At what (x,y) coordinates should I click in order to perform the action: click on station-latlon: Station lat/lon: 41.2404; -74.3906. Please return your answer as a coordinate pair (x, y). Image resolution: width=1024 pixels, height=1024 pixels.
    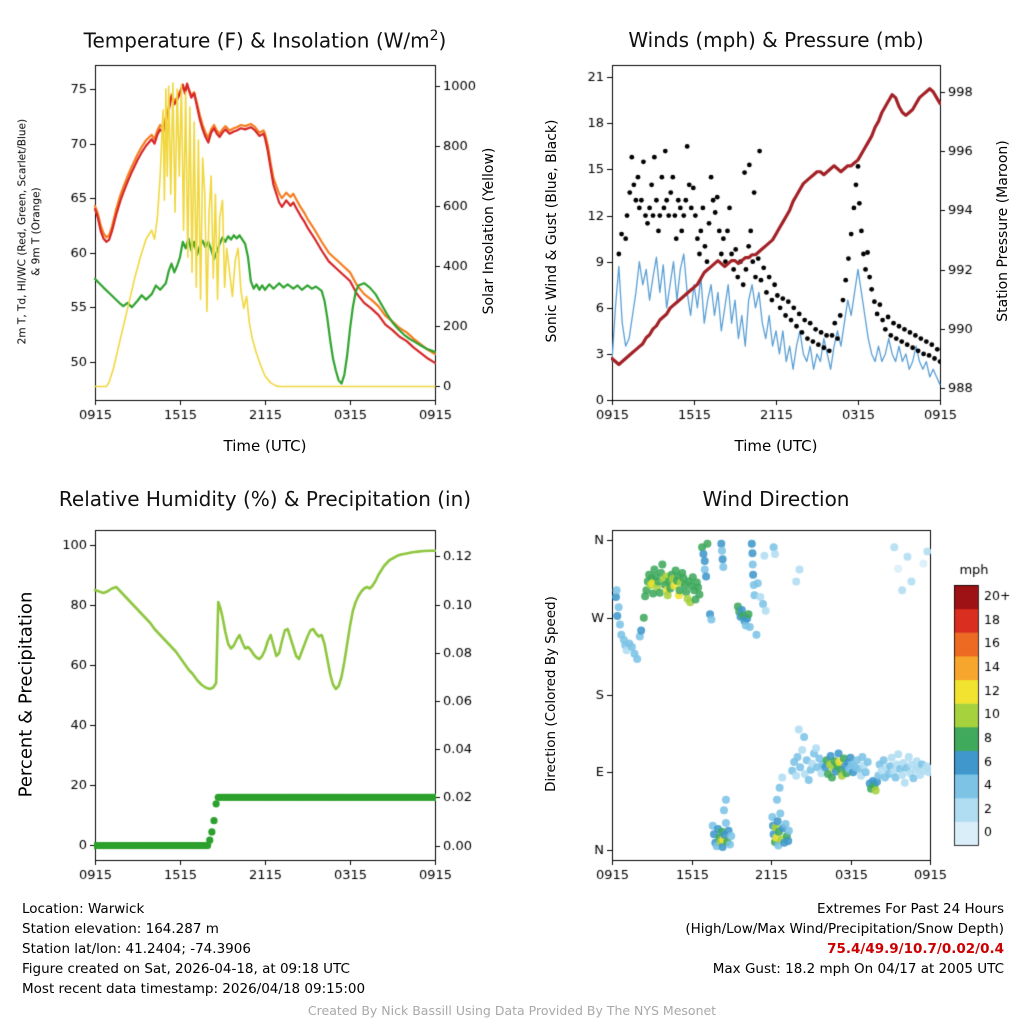
    Looking at the image, I should click on (136, 949).